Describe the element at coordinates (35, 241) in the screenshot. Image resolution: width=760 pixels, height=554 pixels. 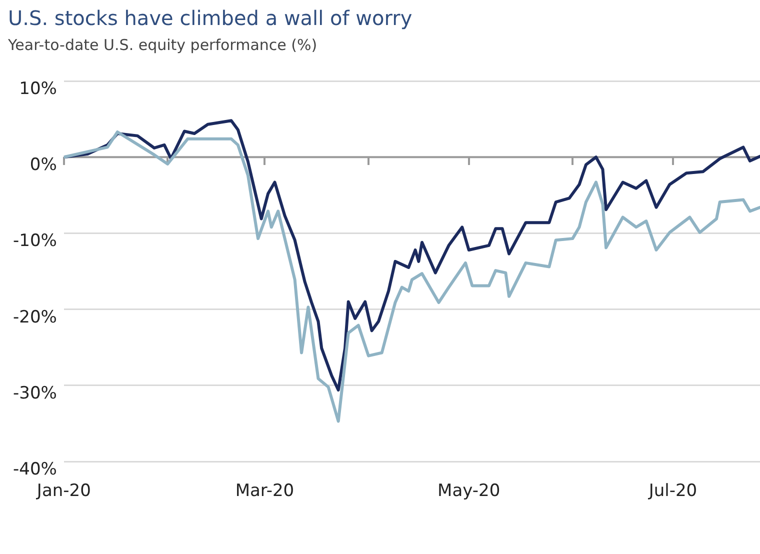
I see `y-tick-label: -10%` at that location.